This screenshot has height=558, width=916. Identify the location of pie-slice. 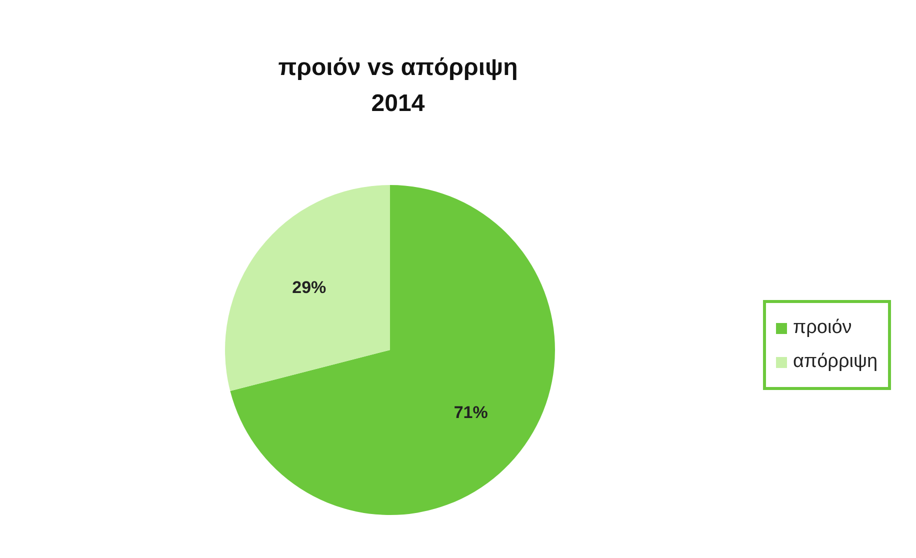
(307, 288).